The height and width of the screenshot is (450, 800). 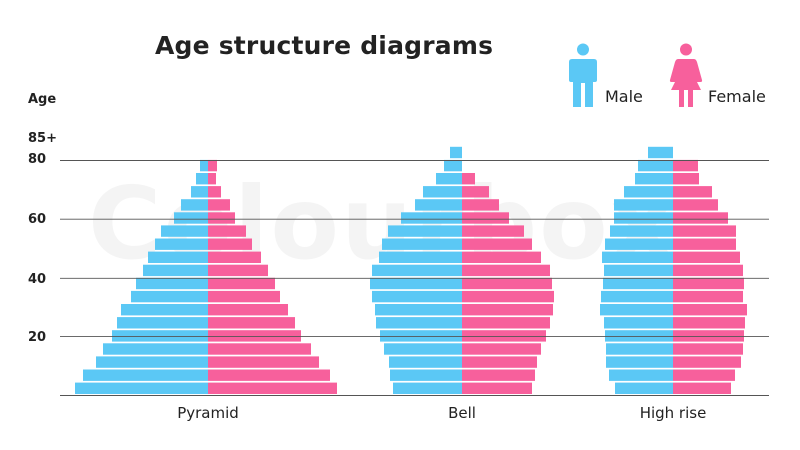 What do you see at coordinates (624, 96) in the screenshot?
I see `legend-male-label: Male` at bounding box center [624, 96].